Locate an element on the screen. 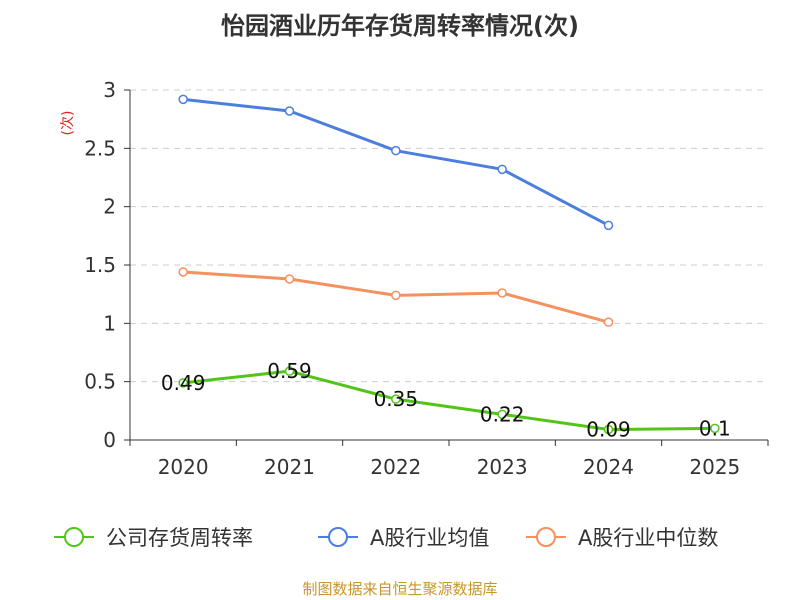  x-tick-label: 2020 is located at coordinates (183, 467).